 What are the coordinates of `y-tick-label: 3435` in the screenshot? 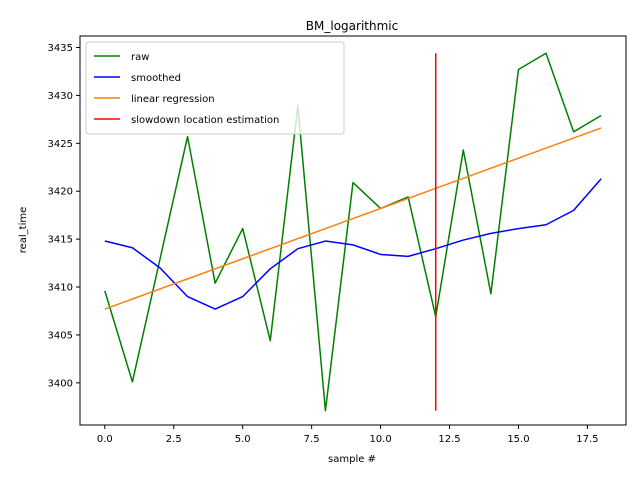 It's located at (60, 48).